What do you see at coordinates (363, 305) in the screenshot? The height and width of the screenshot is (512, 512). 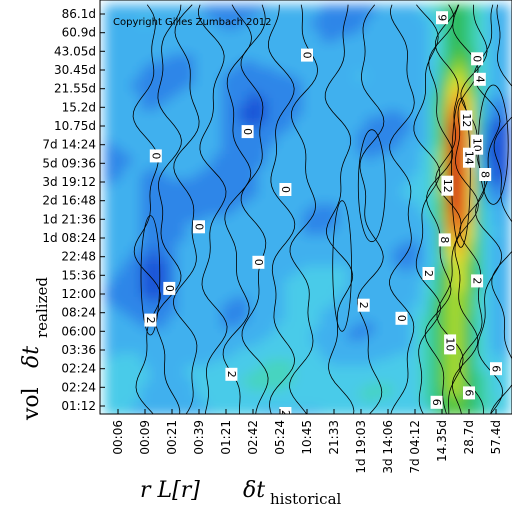 I see `contour-label-text: 2` at bounding box center [363, 305].